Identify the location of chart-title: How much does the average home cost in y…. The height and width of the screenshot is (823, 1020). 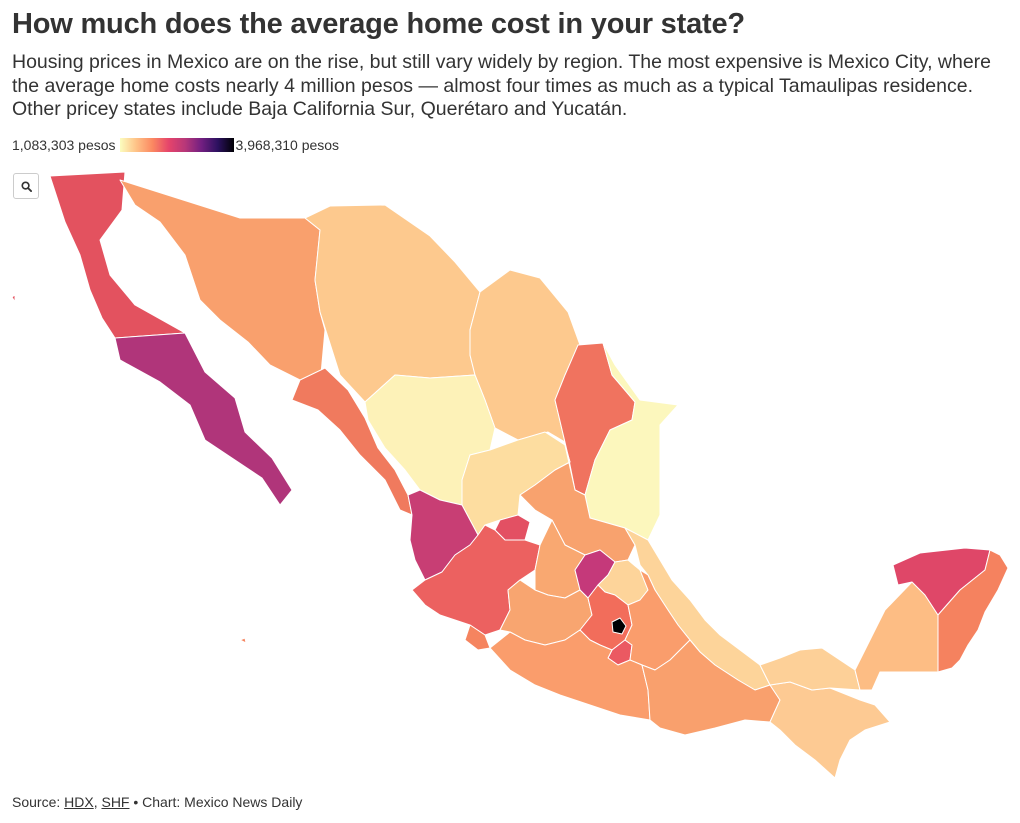
(378, 24).